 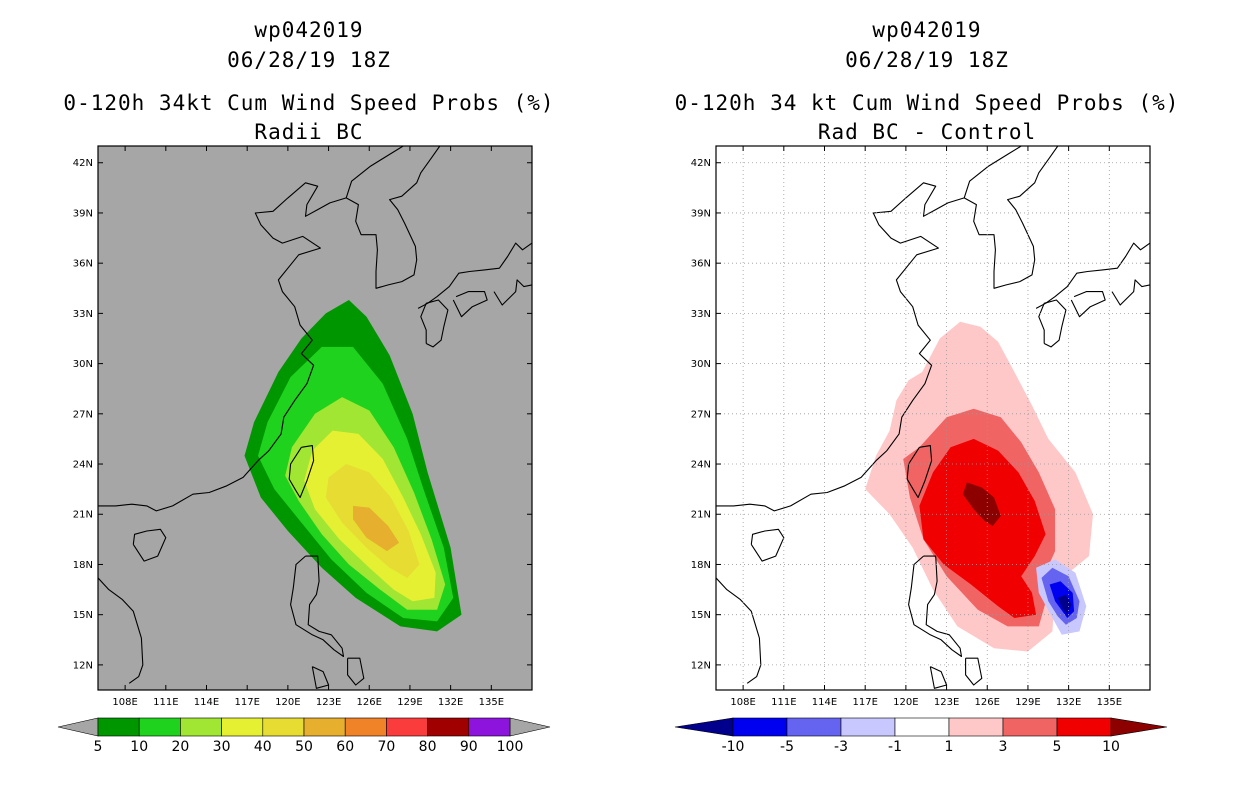 I want to click on contour-level-neg10, so click(x=1064, y=604).